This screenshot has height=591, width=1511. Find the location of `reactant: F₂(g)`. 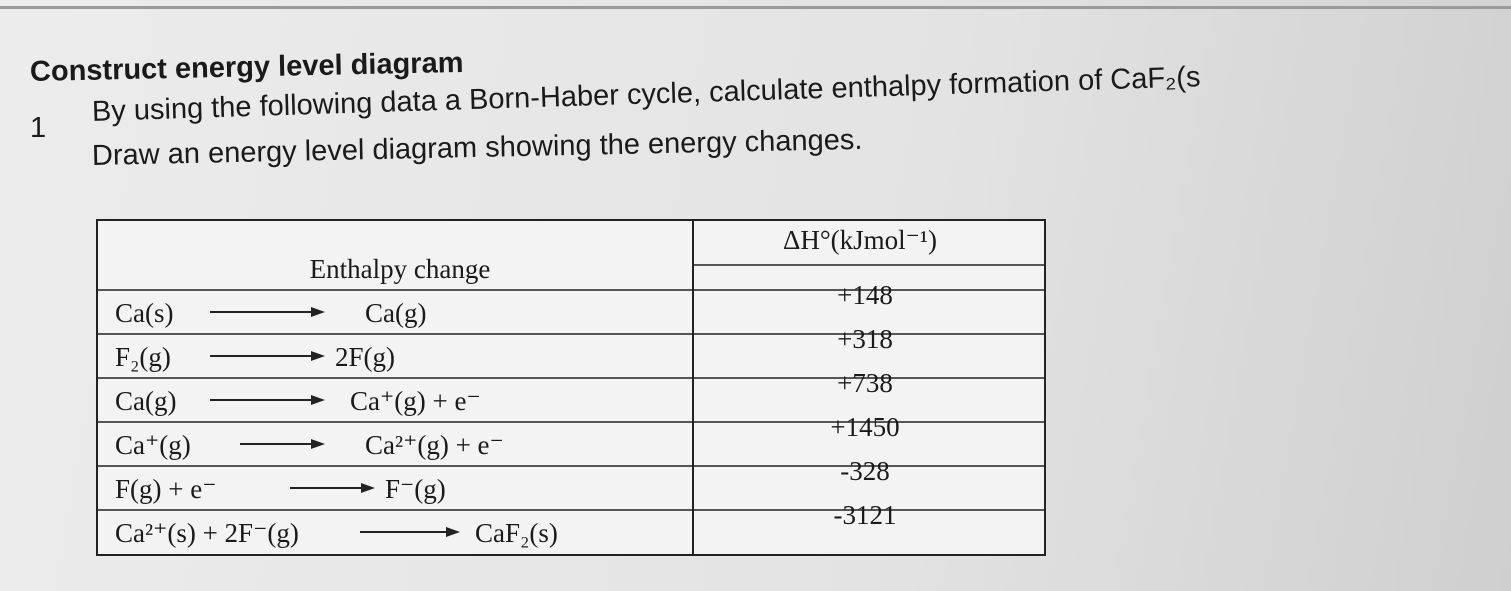

reactant: F₂(g) is located at coordinates (143, 357).